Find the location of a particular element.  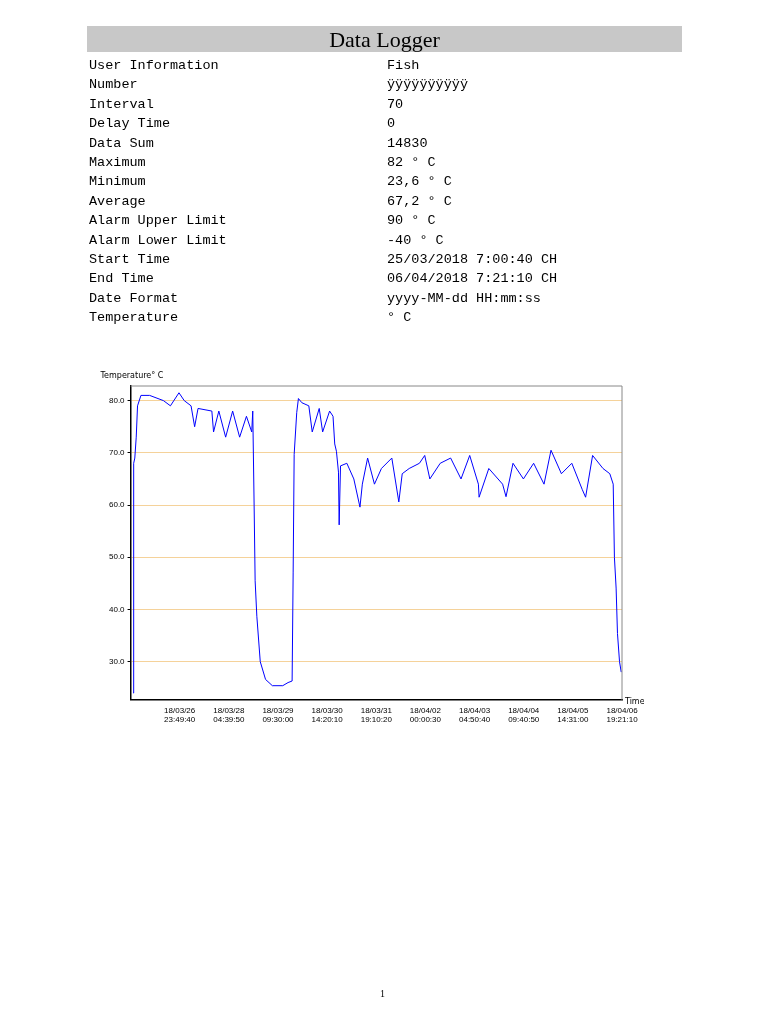

text: 06/04/2018 7:21:10 CH is located at coordinates (473, 279).